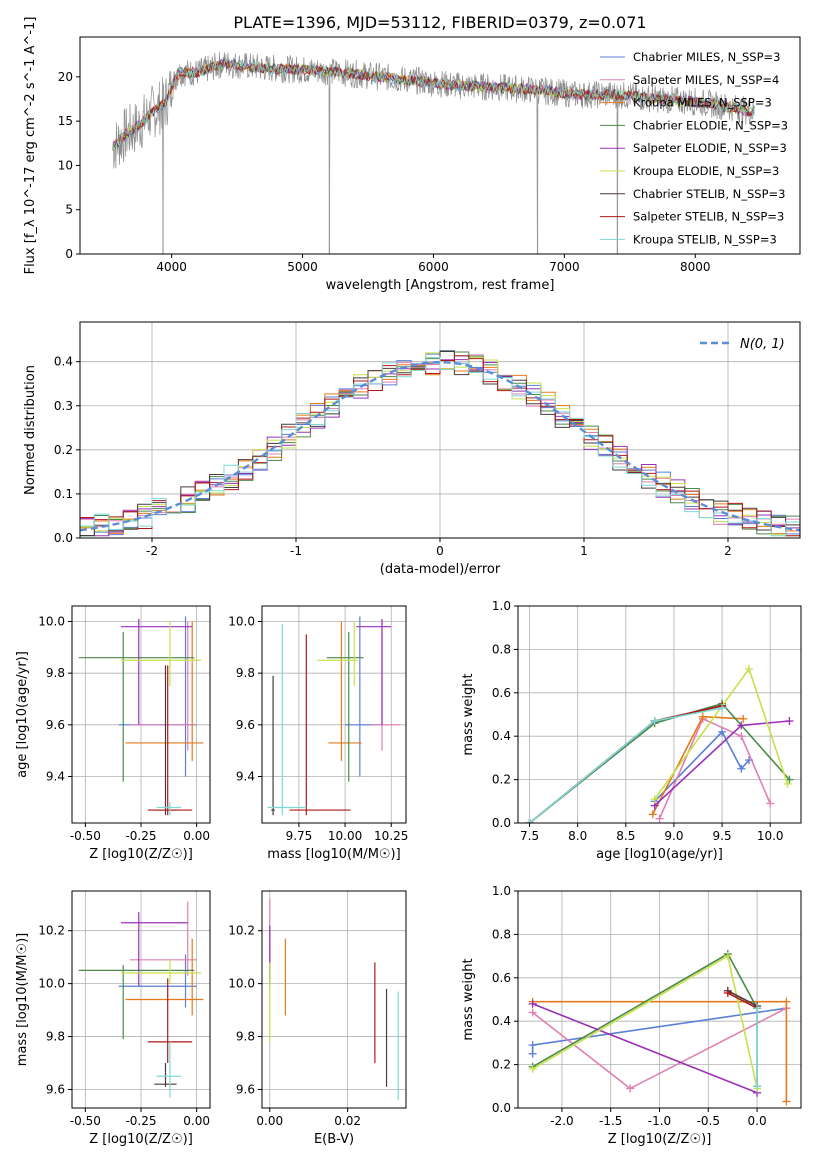 This screenshot has height=1170, width=819. I want to click on x-tick-label: -0.25, so click(140, 1121).